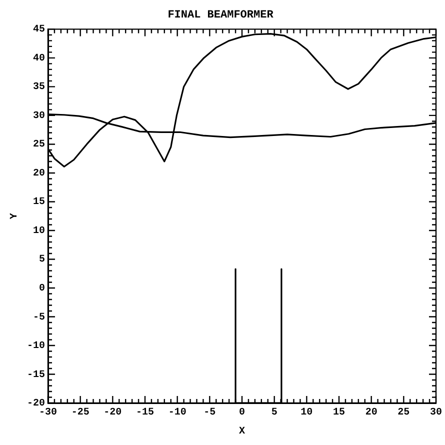 The width and height of the screenshot is (445, 445). Describe the element at coordinates (39, 202) in the screenshot. I see `y-tick-label: 15` at that location.